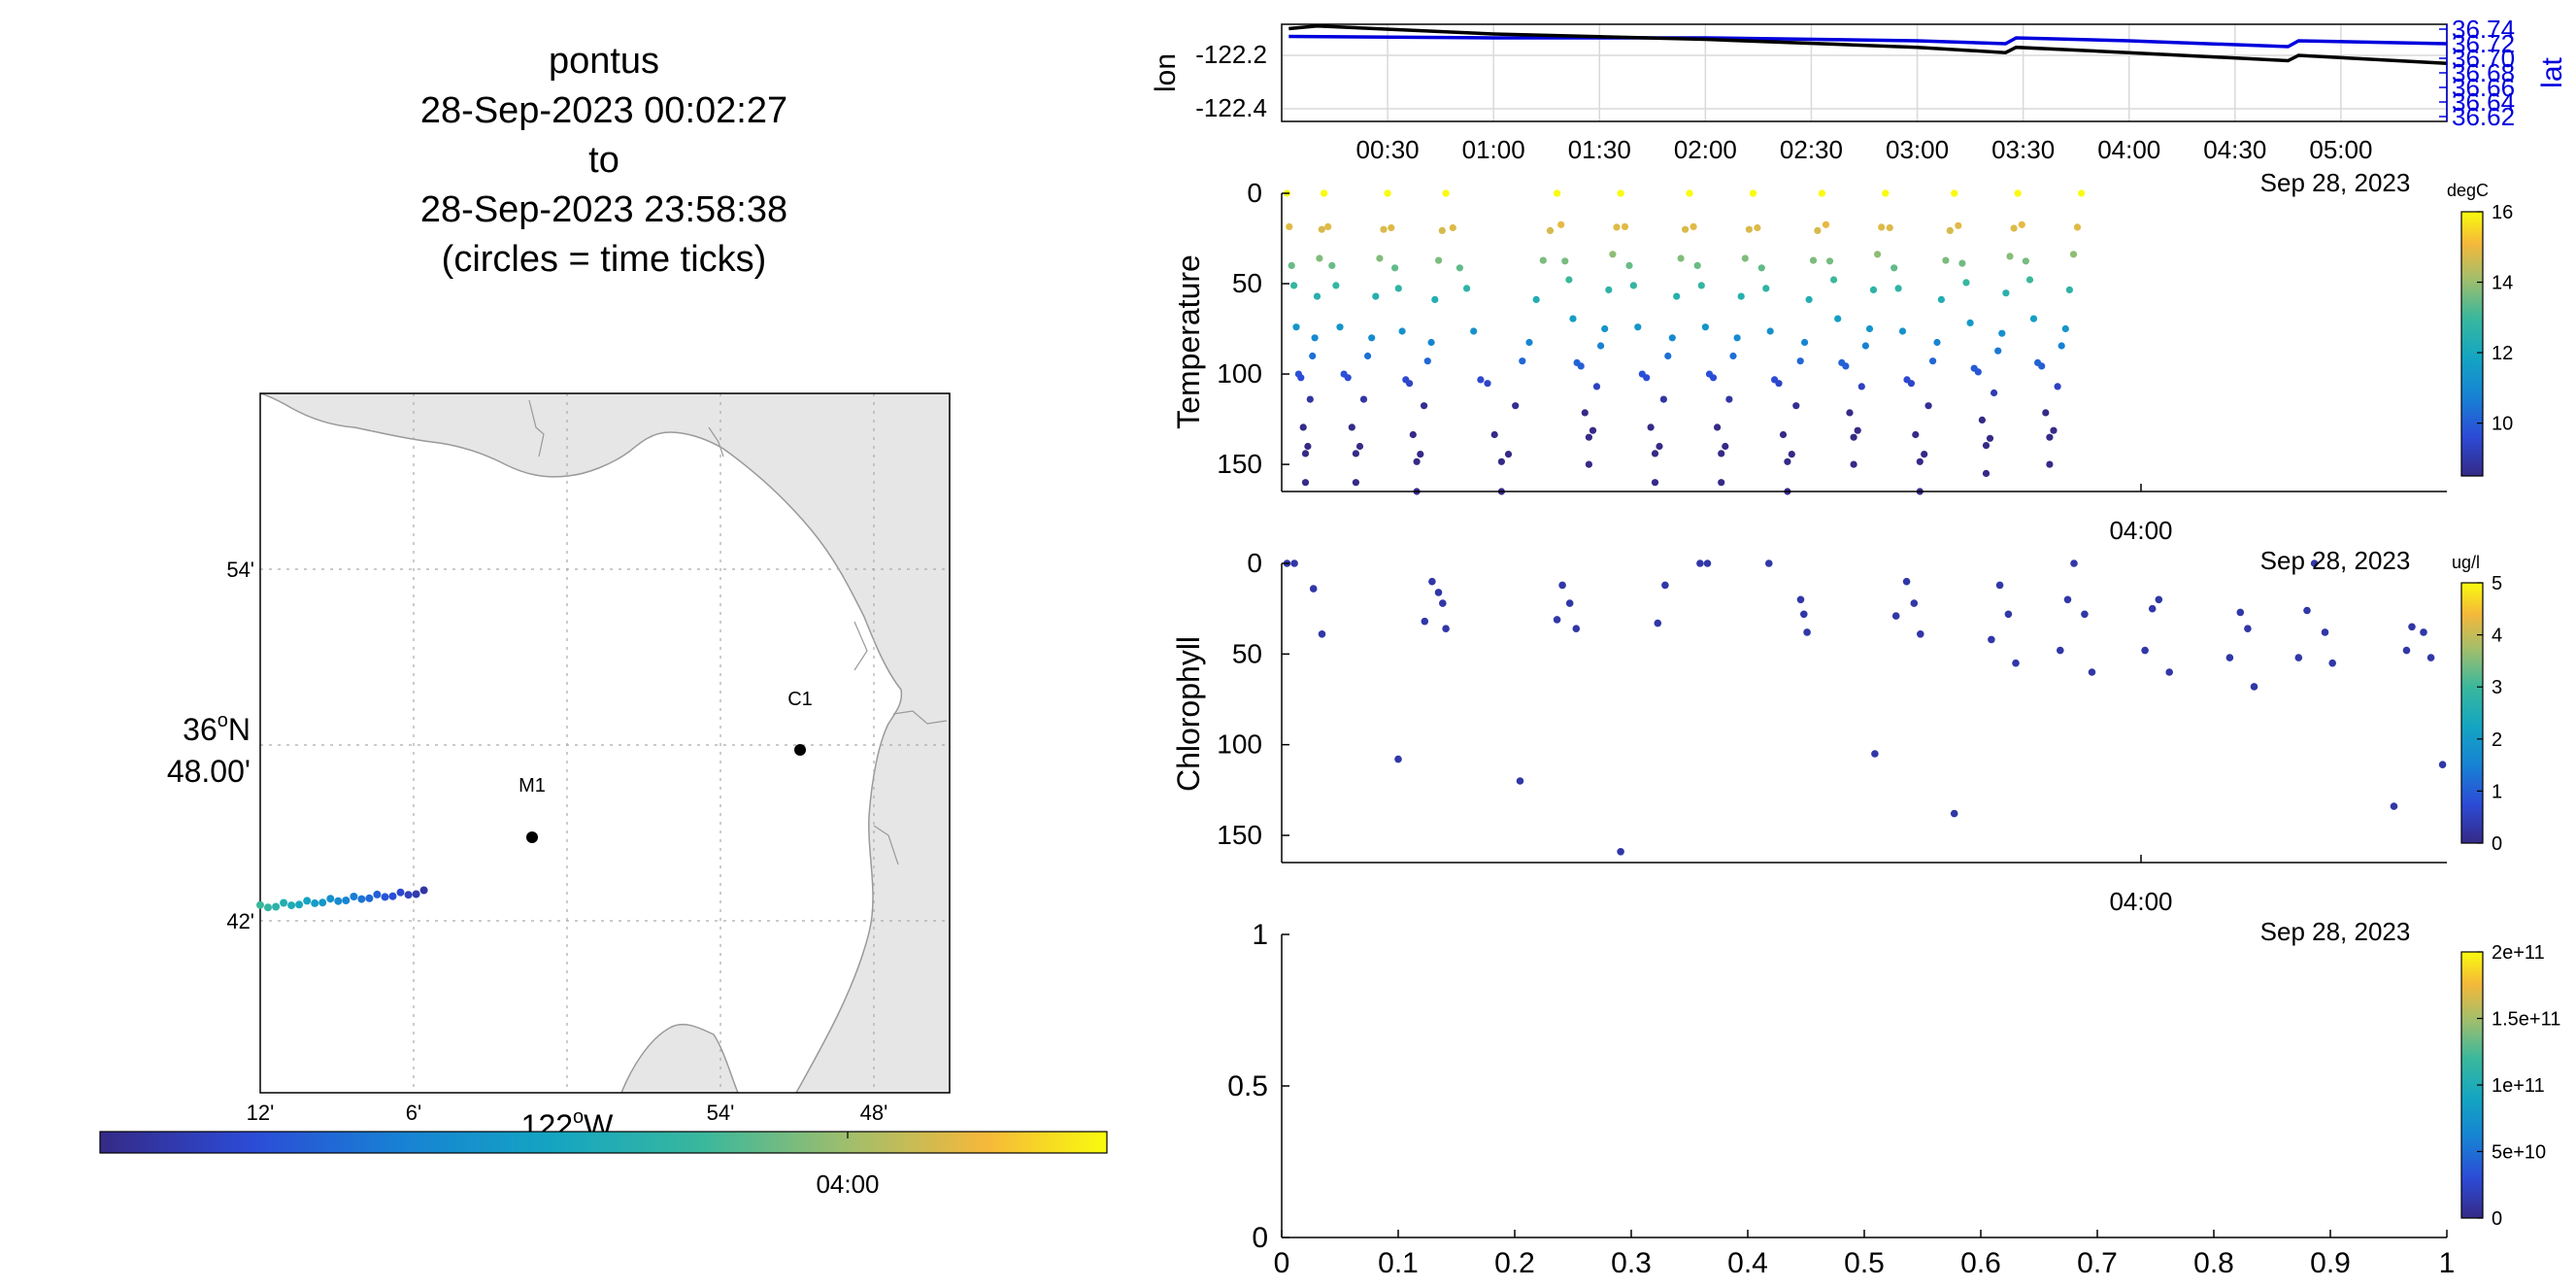  What do you see at coordinates (2340, 149) in the screenshot?
I see `time-tick-9: 05:00` at bounding box center [2340, 149].